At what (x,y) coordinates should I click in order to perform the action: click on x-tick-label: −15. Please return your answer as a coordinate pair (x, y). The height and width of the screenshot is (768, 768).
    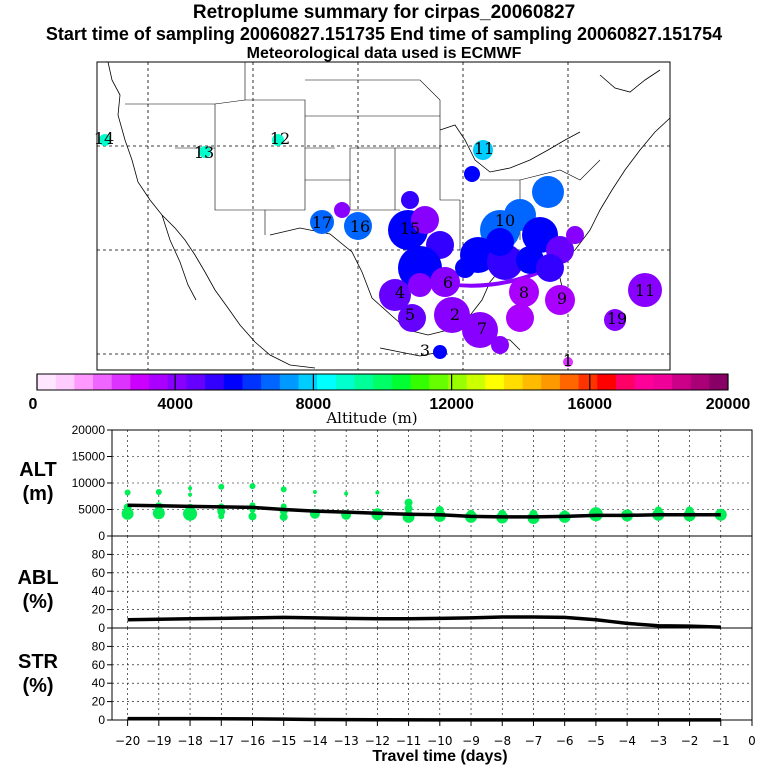
    Looking at the image, I should click on (283, 741).